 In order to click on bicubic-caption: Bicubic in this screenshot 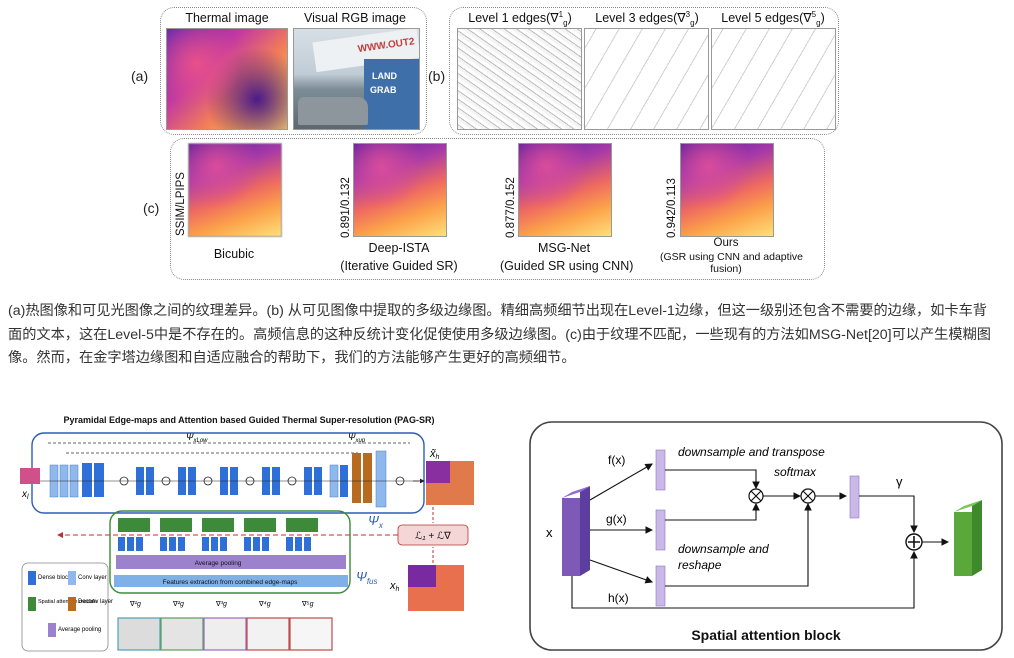, I will do `click(234, 254)`.